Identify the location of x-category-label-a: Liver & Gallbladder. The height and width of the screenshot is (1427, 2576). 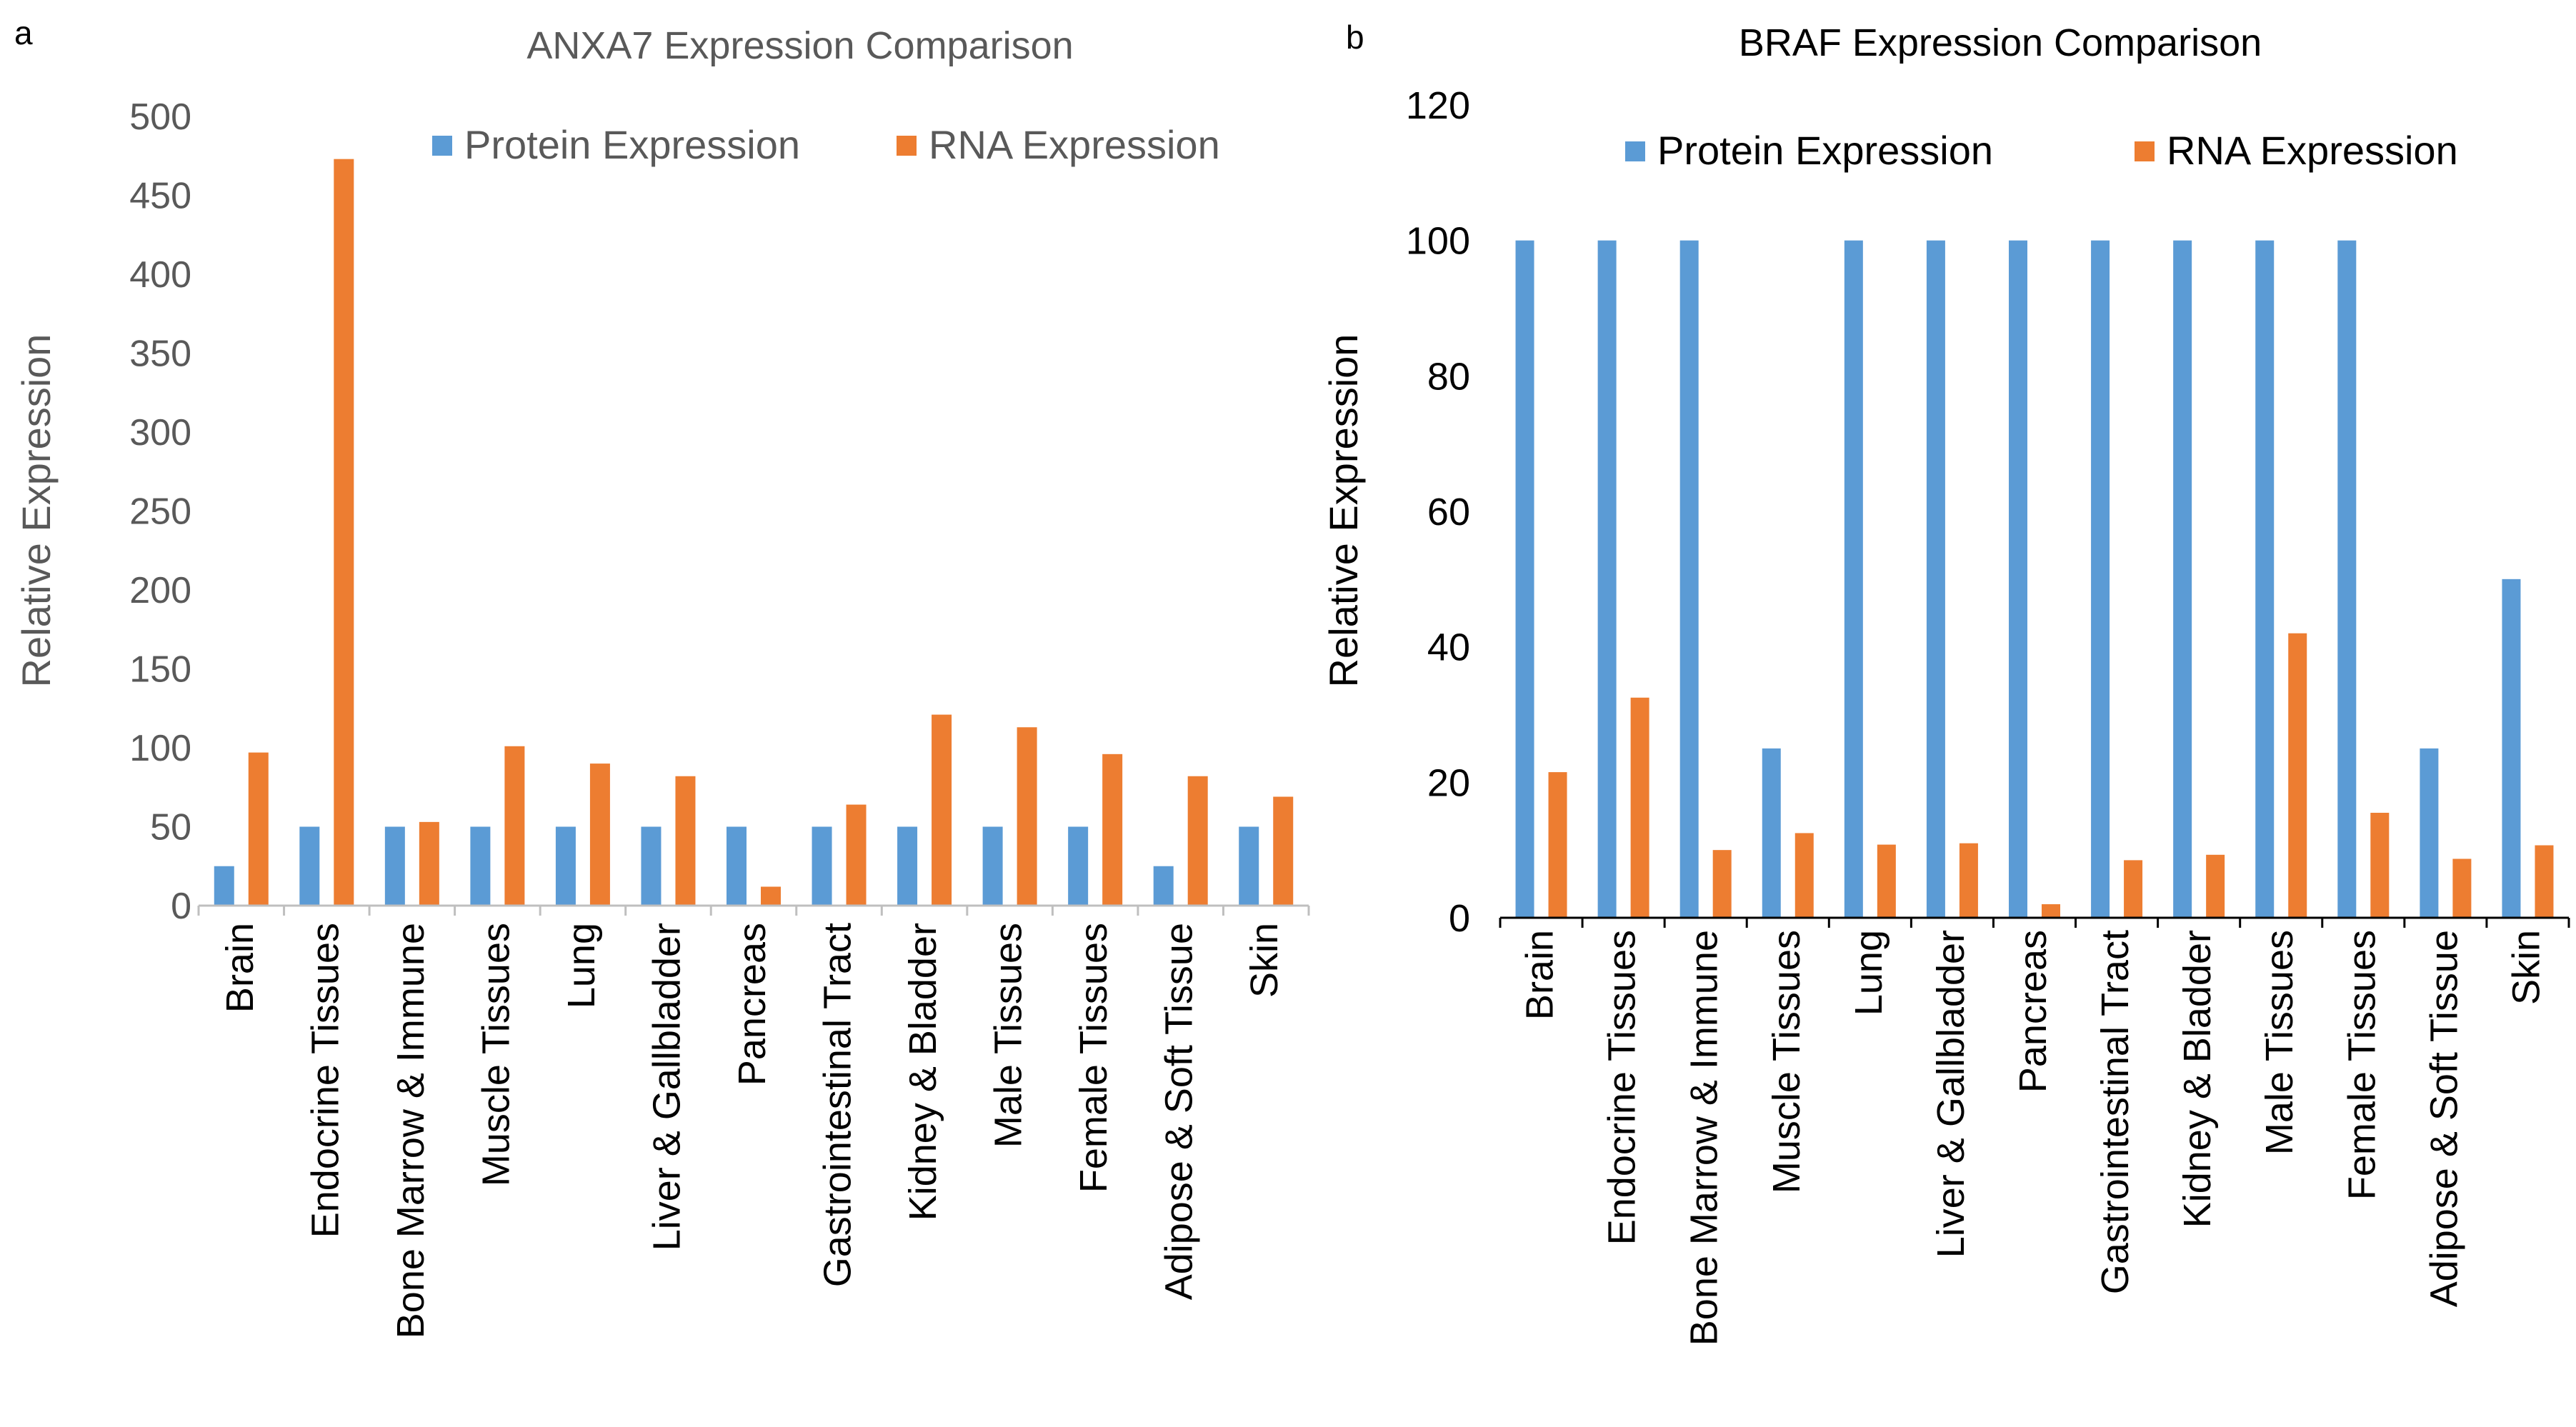
(667, 1087).